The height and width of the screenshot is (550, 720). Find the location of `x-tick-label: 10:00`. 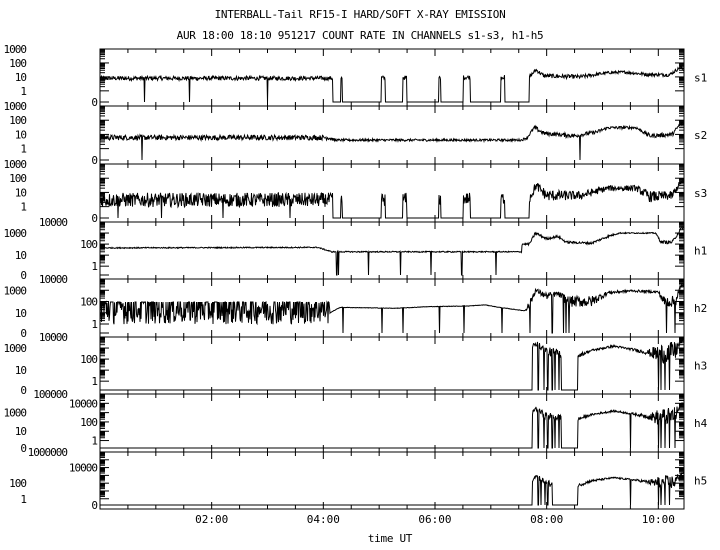

x-tick-label: 10:00 is located at coordinates (658, 519).